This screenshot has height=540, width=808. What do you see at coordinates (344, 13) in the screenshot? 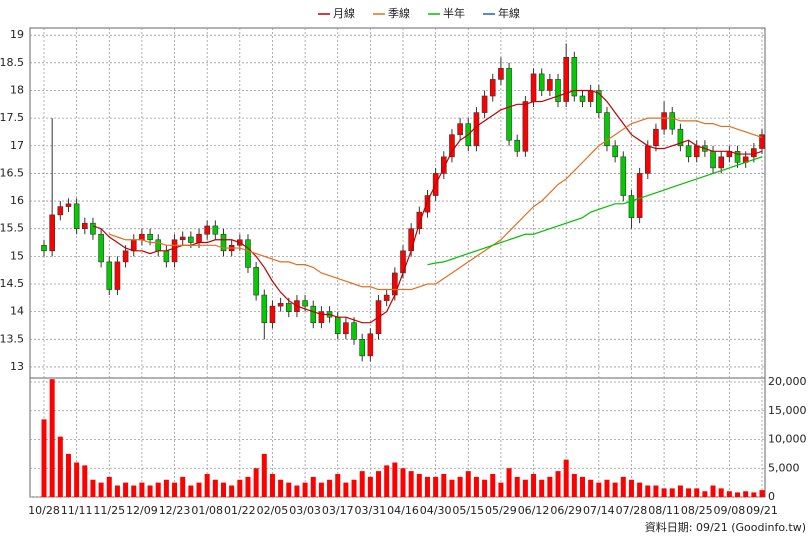
I see `legend-label: 月線` at bounding box center [344, 13].